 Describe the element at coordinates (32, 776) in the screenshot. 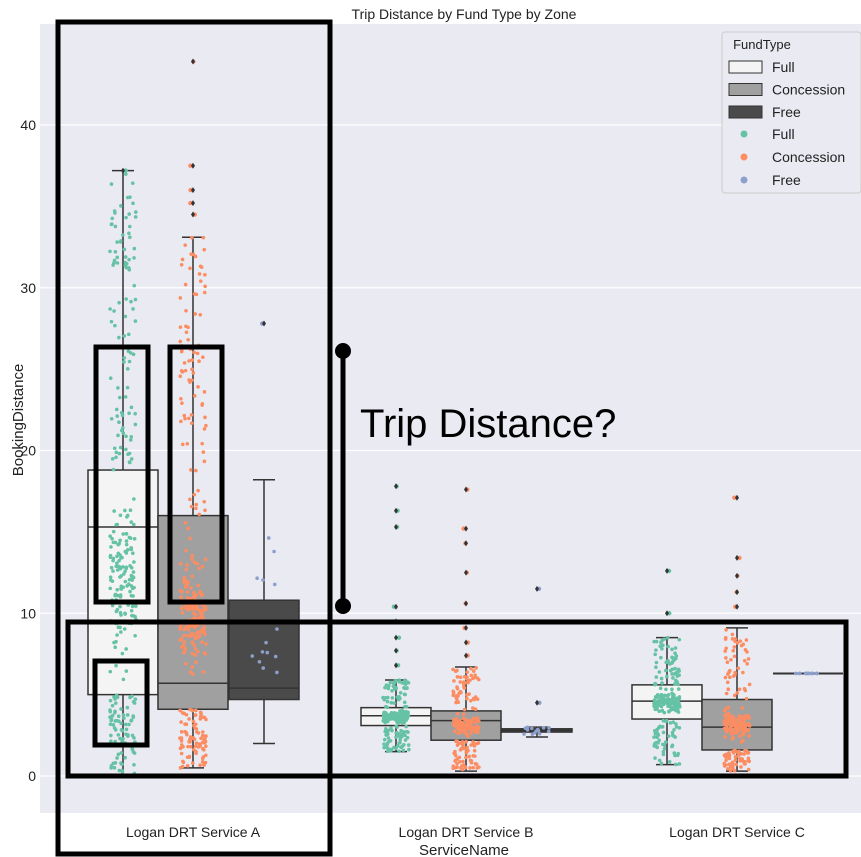

I see `y-tick-label: 0` at that location.